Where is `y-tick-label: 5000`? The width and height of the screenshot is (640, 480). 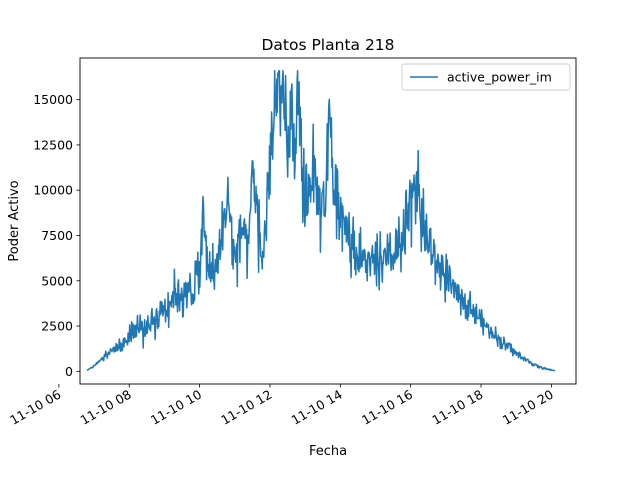 y-tick-label: 5000 is located at coordinates (57, 280).